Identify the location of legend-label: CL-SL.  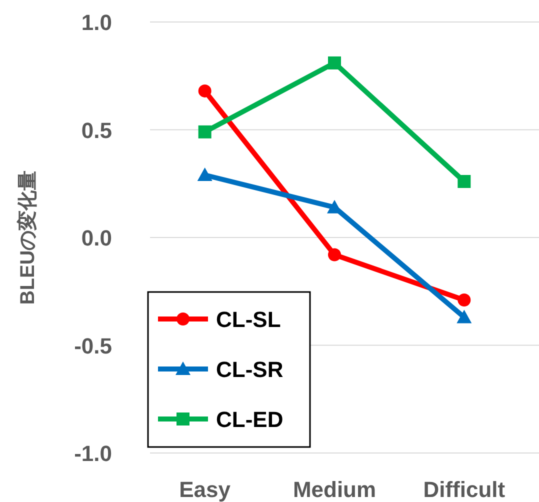
(248, 319).